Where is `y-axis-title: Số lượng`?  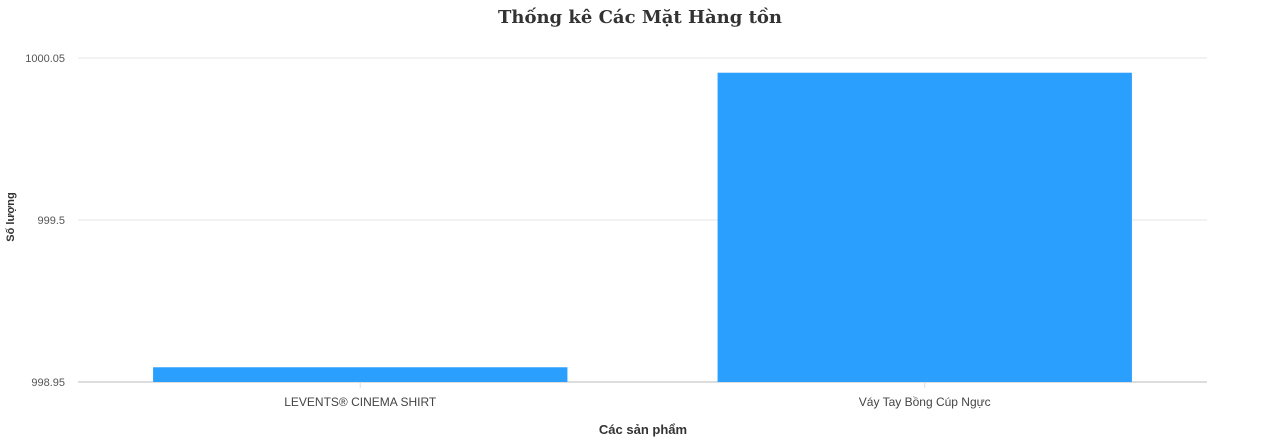
y-axis-title: Số lượng is located at coordinates (11, 216).